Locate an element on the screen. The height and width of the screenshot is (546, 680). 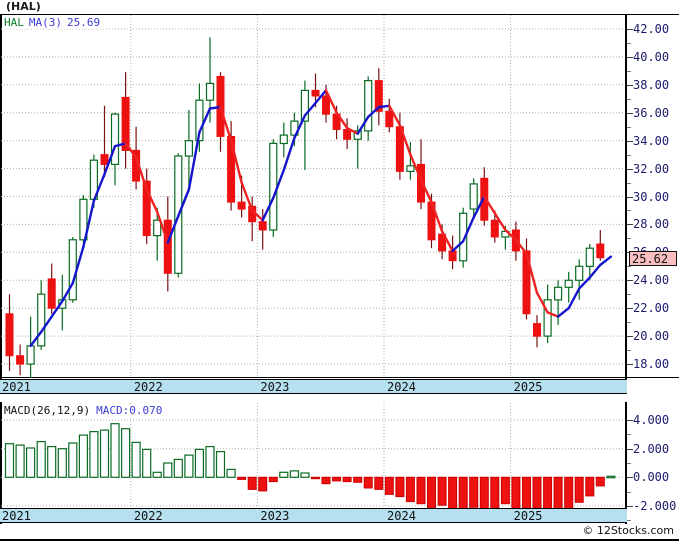
price-year-label: 2022 is located at coordinates (148, 387).